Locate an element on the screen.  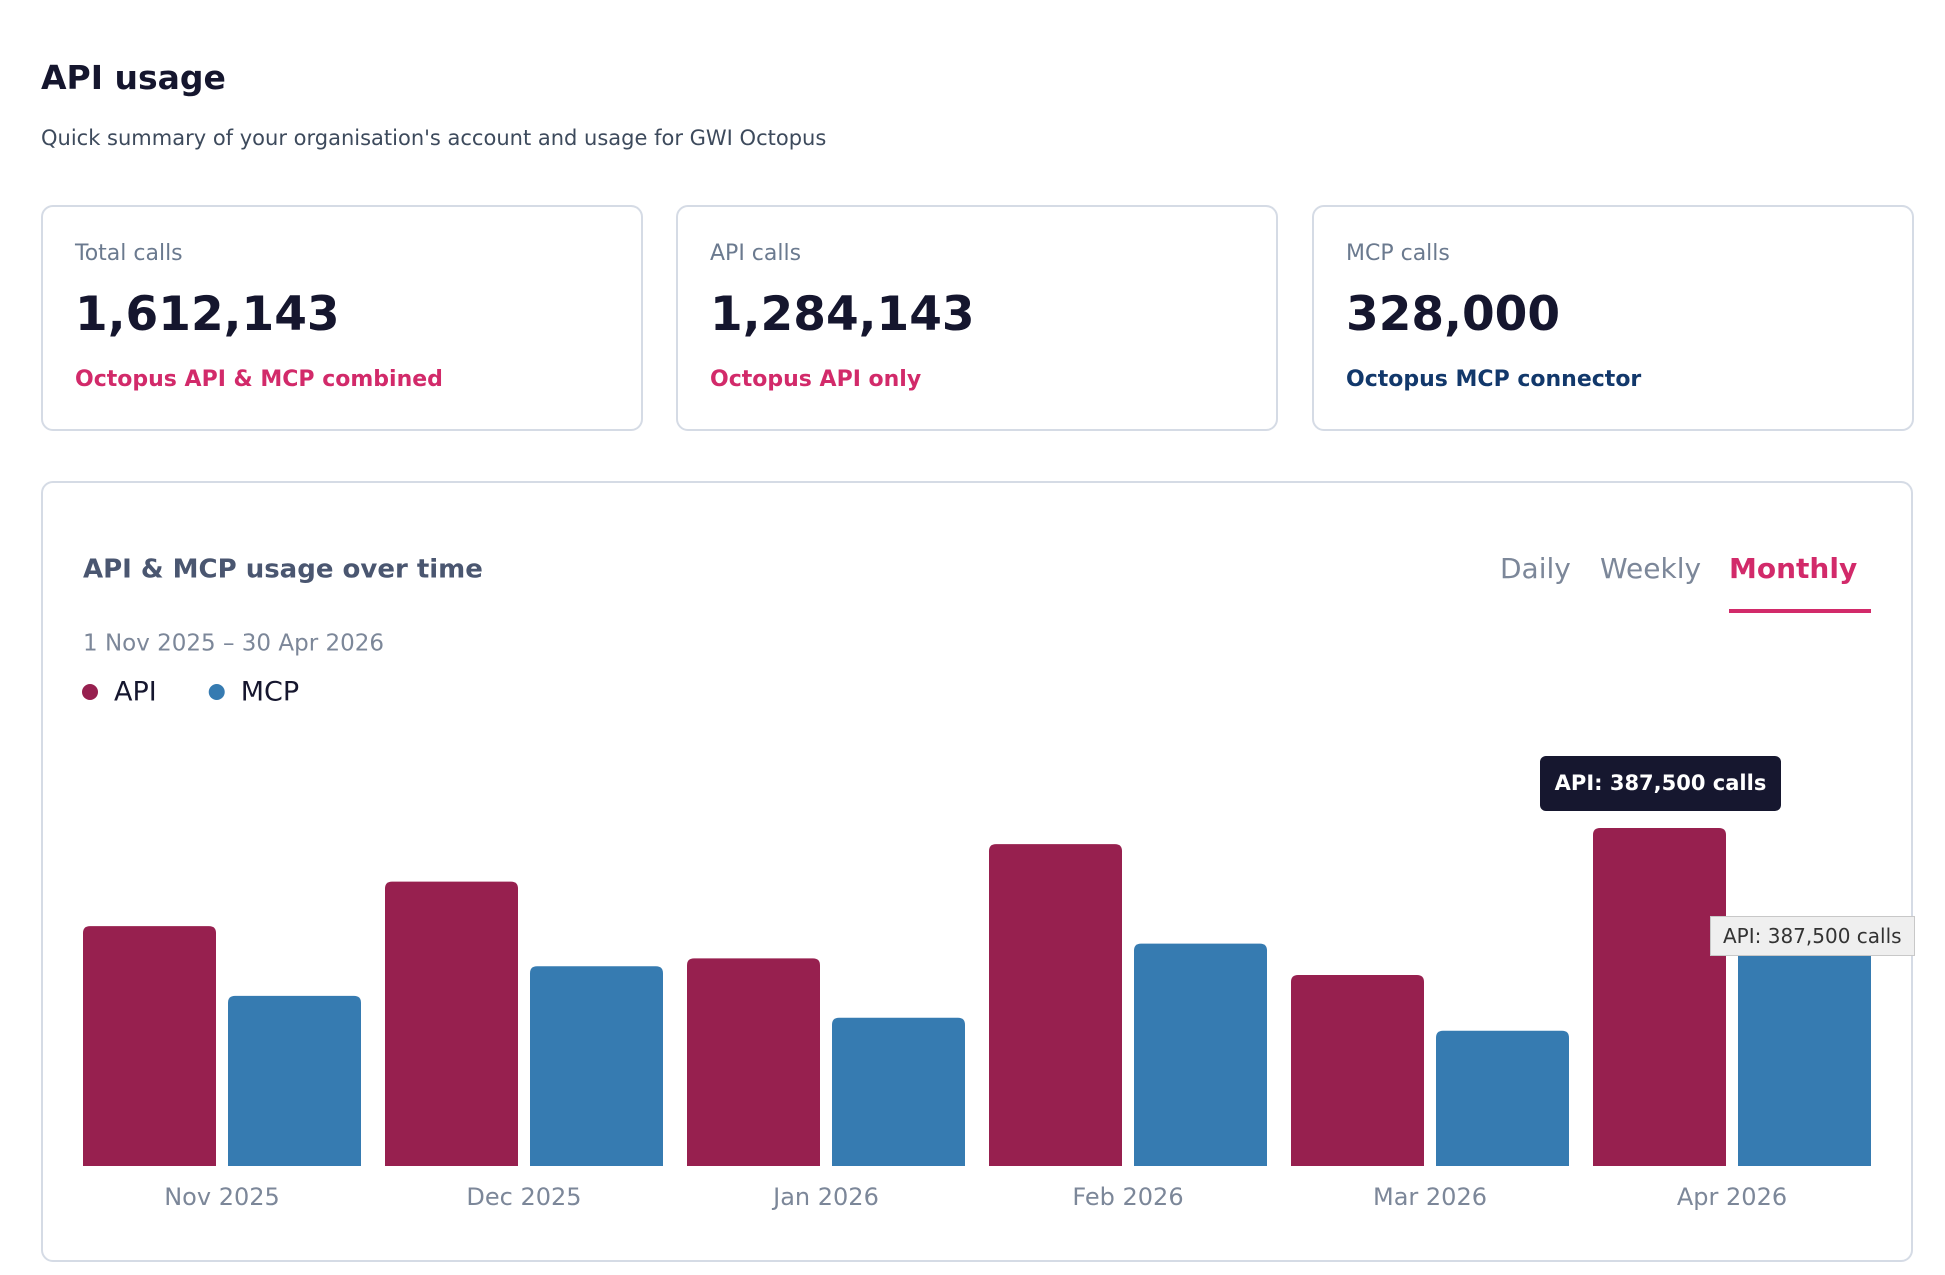
legend-label: API is located at coordinates (135, 692).